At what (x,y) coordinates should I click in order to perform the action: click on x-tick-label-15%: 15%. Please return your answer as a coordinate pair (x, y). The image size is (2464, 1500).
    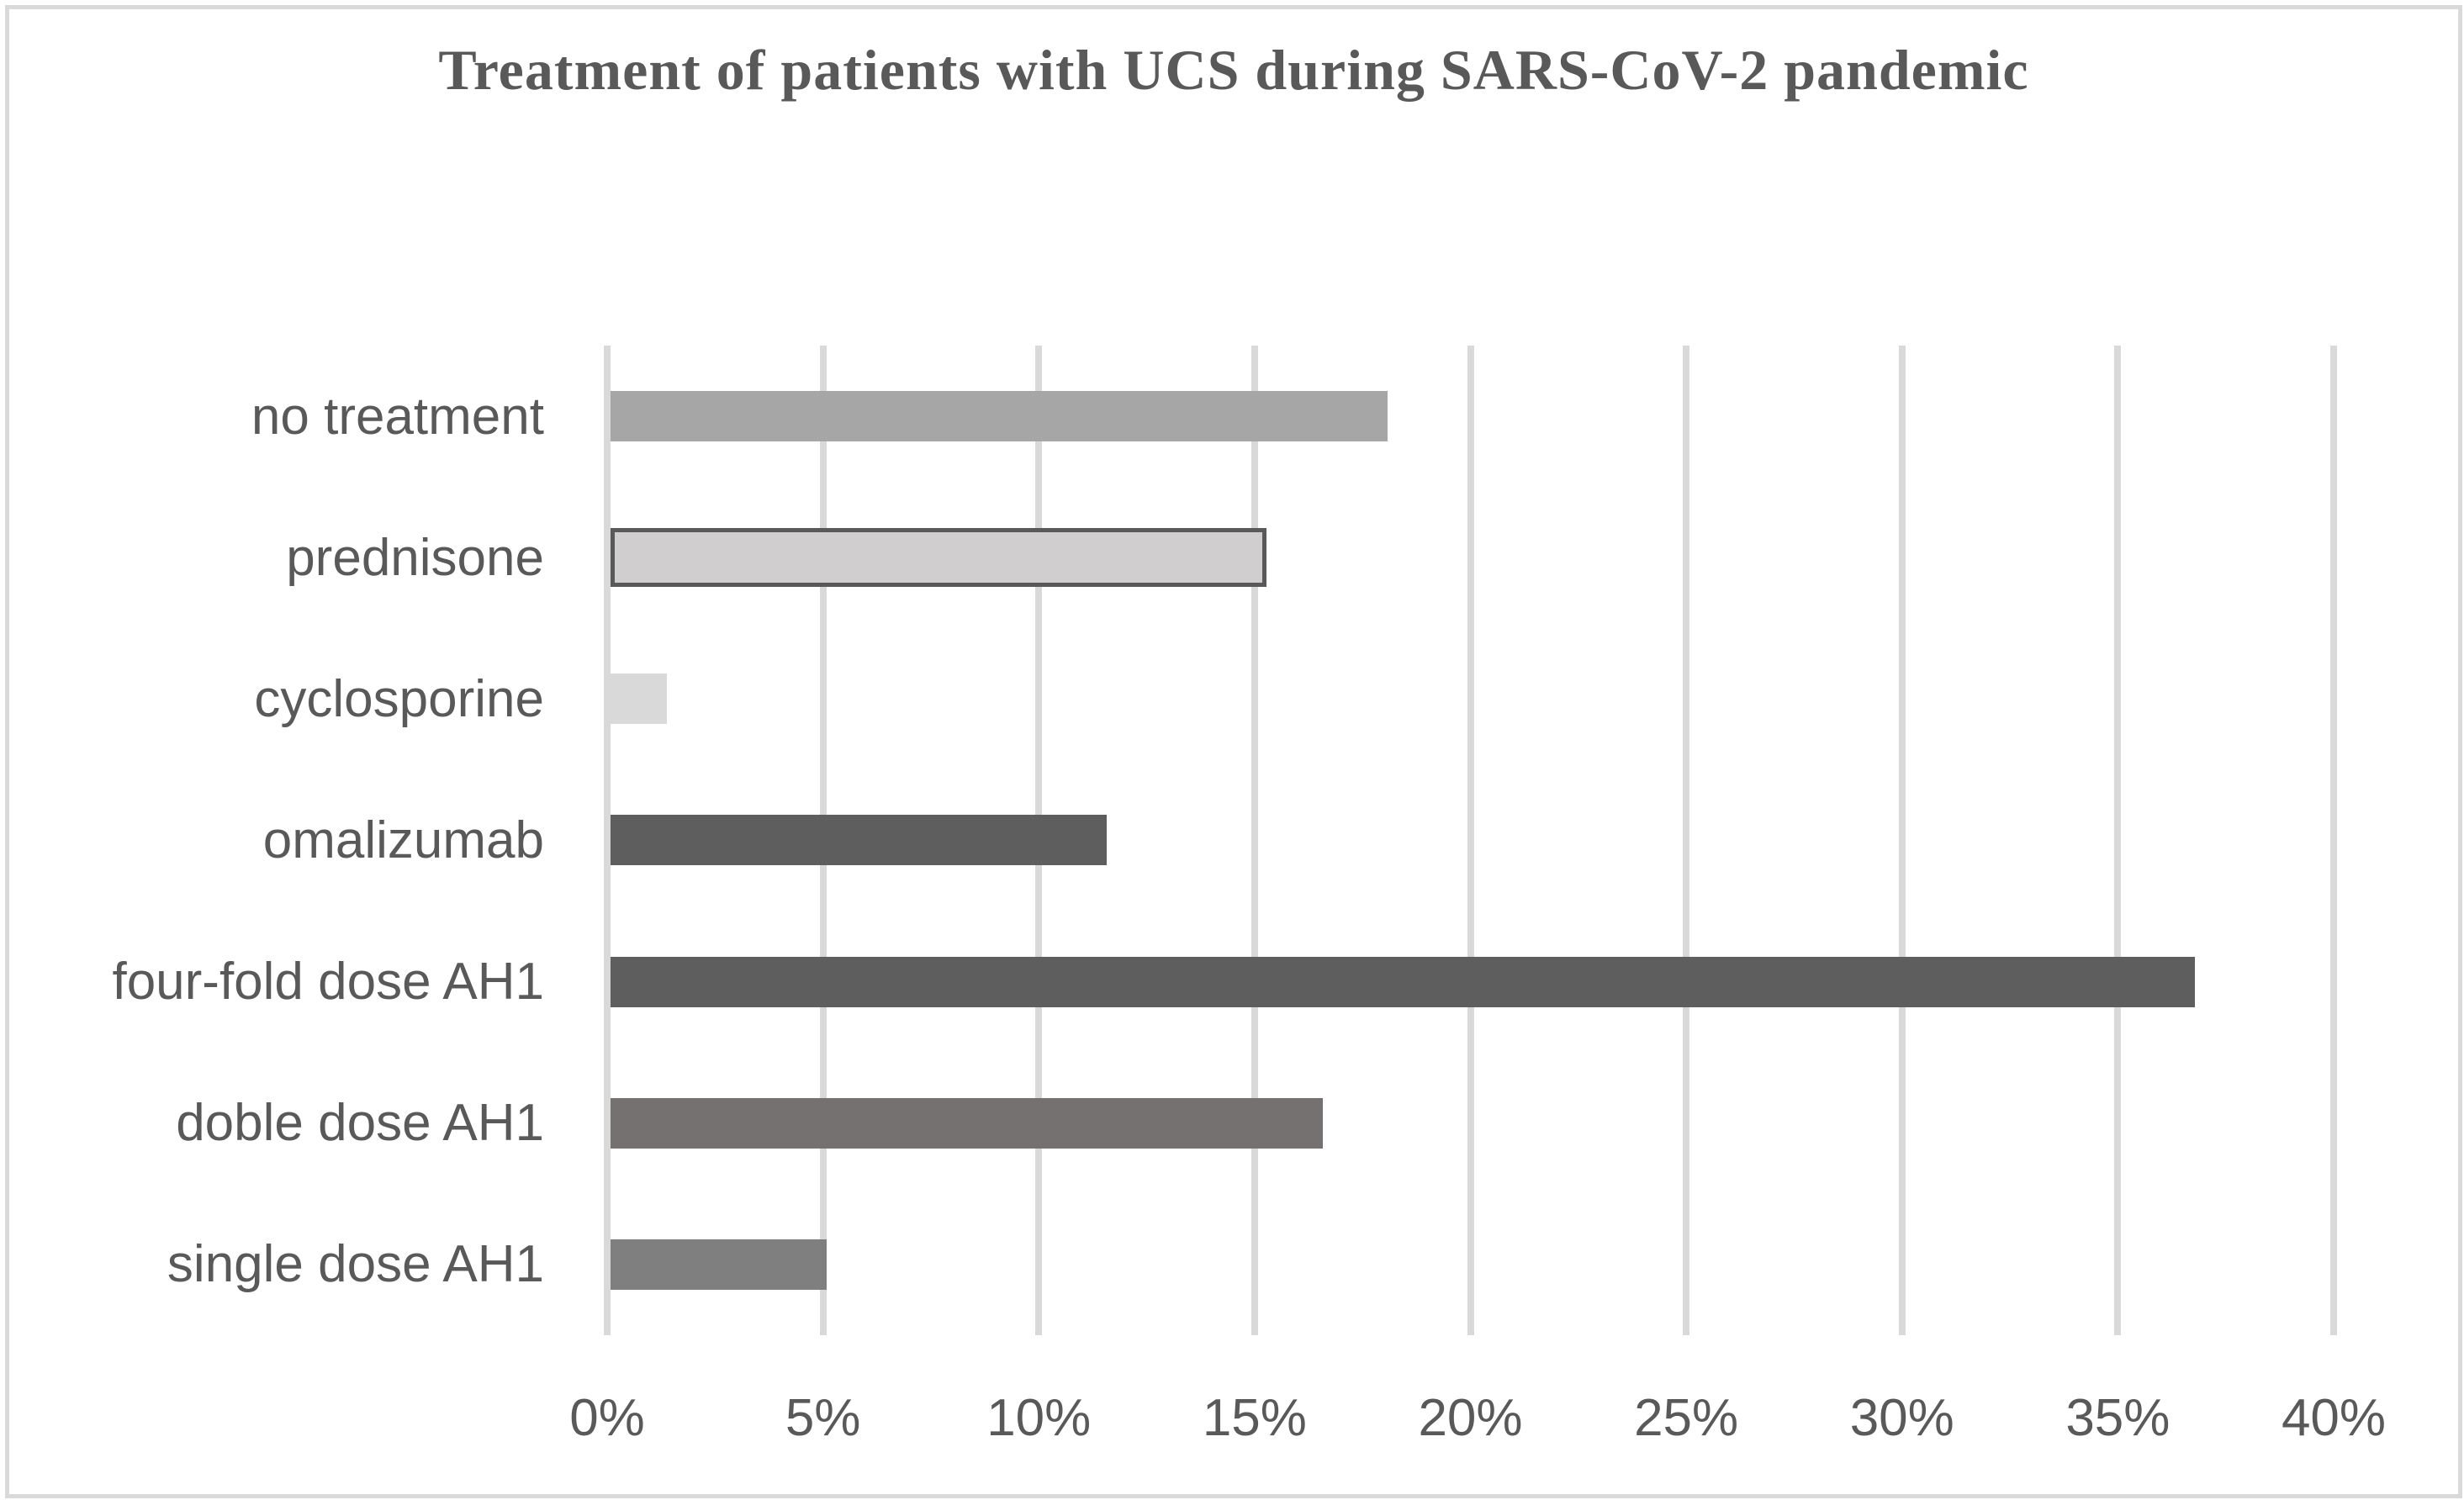
    Looking at the image, I should click on (1254, 1418).